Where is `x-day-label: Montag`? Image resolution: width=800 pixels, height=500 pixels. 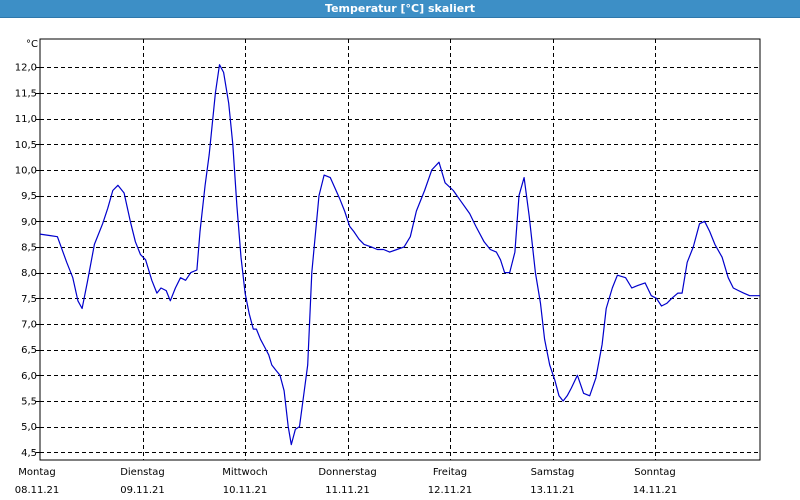 x-day-label: Montag is located at coordinates (36, 472).